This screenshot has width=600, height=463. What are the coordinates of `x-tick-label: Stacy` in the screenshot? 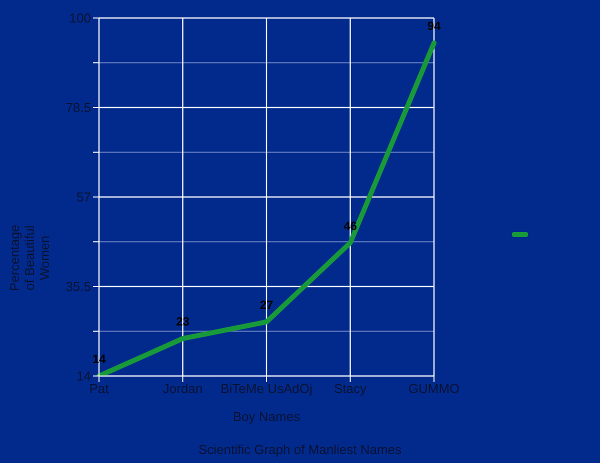 It's located at (351, 388).